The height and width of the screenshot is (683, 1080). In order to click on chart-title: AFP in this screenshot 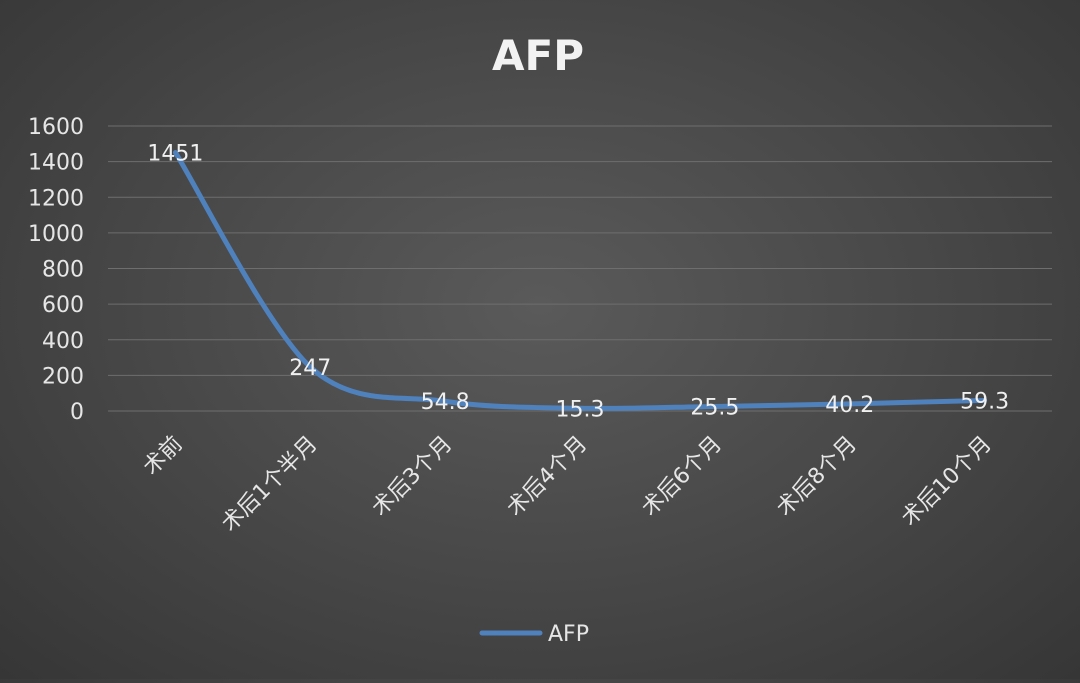, I will do `click(538, 55)`.